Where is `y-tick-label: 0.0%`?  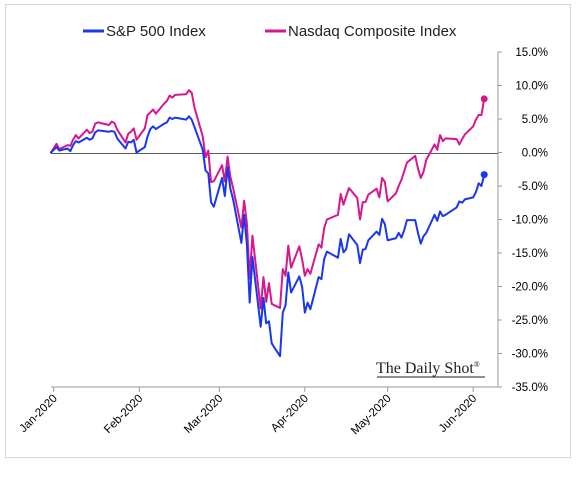
y-tick-label: 0.0% is located at coordinates (535, 154).